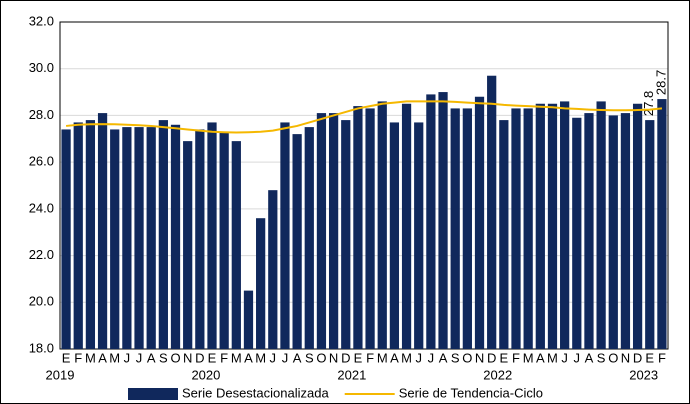 The height and width of the screenshot is (404, 690). What do you see at coordinates (41, 254) in the screenshot?
I see `y-tick-label: 22.0` at bounding box center [41, 254].